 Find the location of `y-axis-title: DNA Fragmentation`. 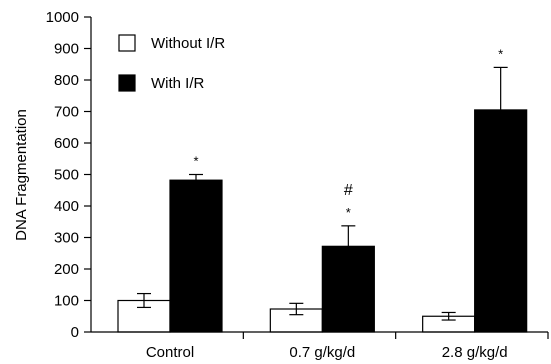

y-axis-title: DNA Fragmentation is located at coordinates (21, 175).